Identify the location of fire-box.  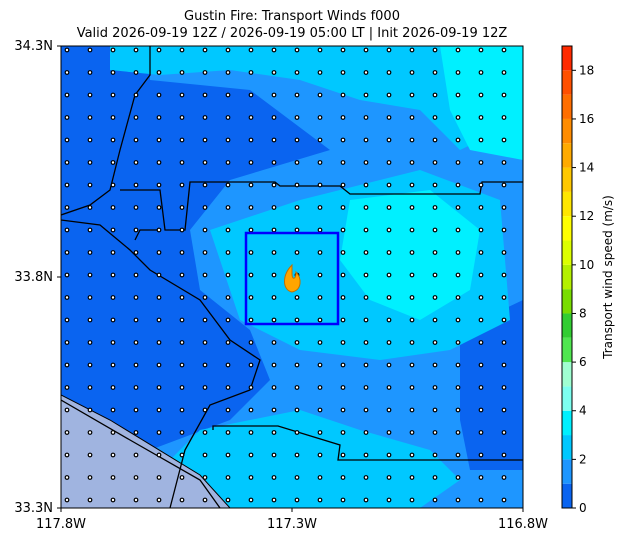
(292, 278).